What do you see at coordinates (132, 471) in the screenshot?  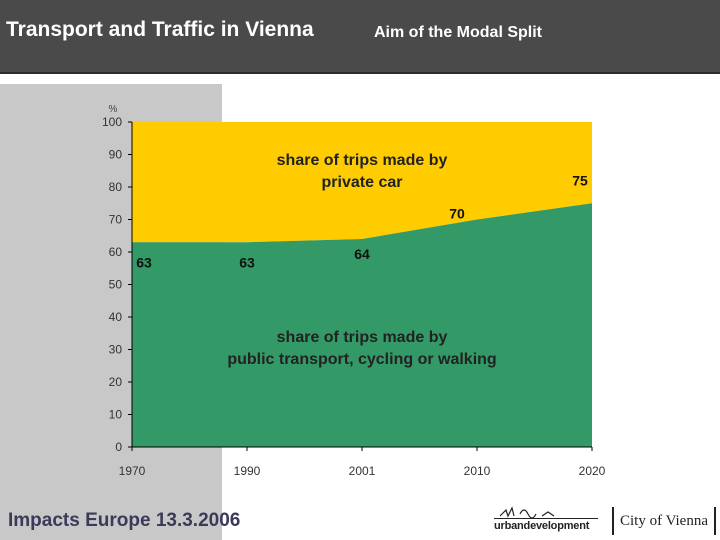 I see `x-tick-label: 1970` at bounding box center [132, 471].